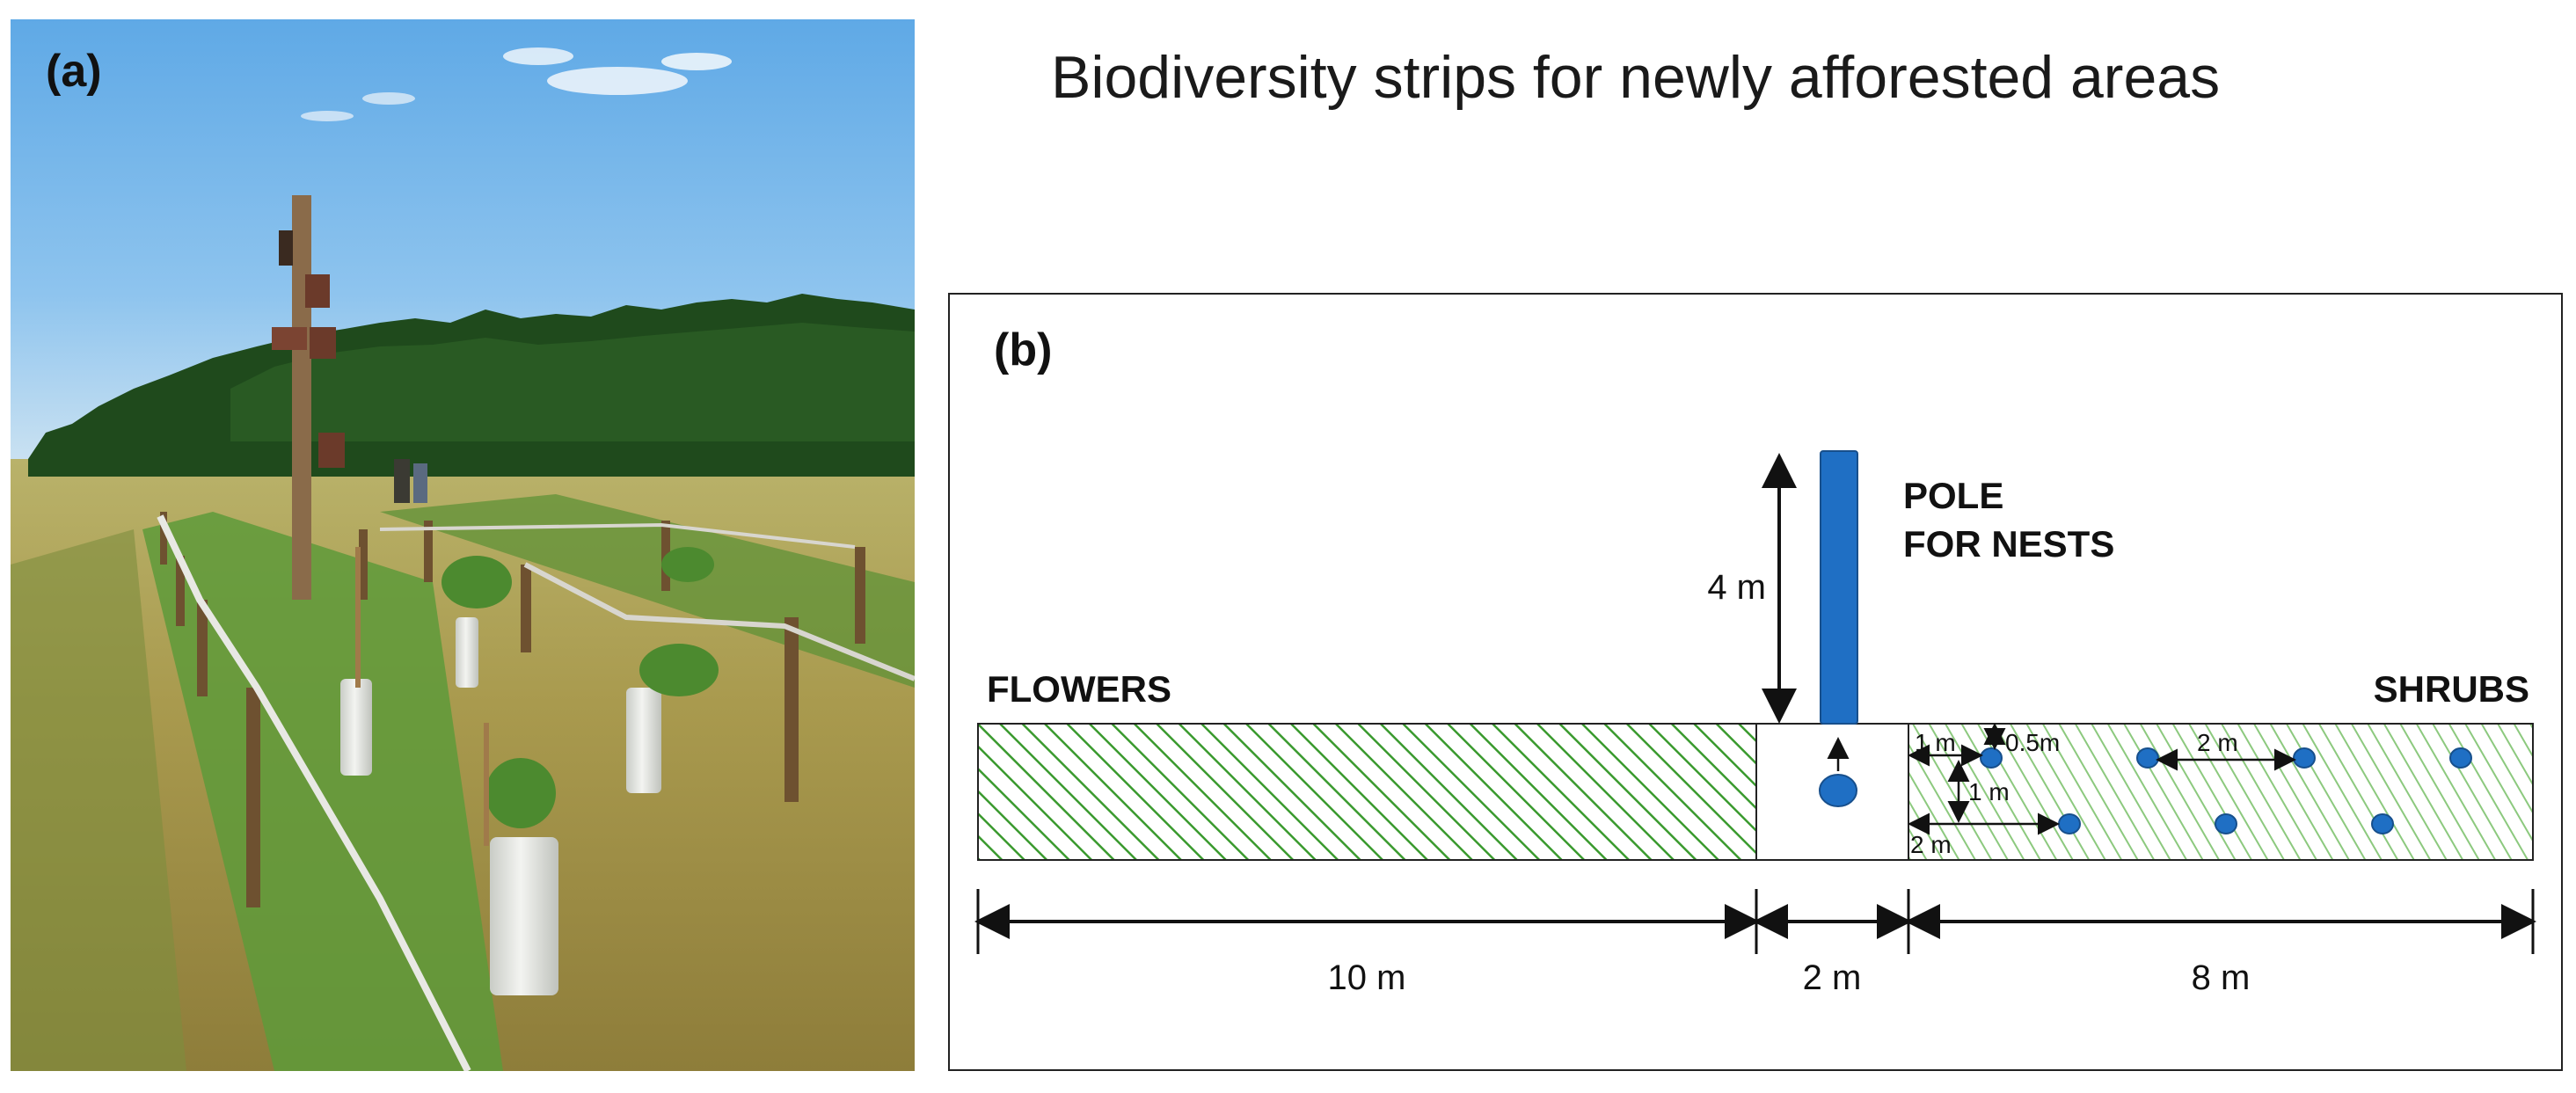  Describe the element at coordinates (74, 72) in the screenshot. I see `panel-a-label: (a)` at that location.